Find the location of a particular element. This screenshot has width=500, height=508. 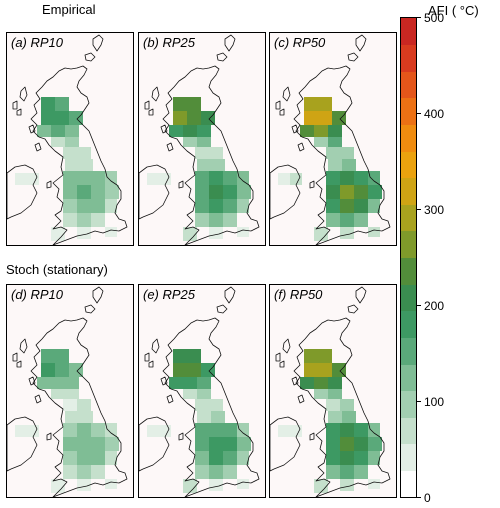

colorbar-tick-0: 0 is located at coordinates (427, 498).